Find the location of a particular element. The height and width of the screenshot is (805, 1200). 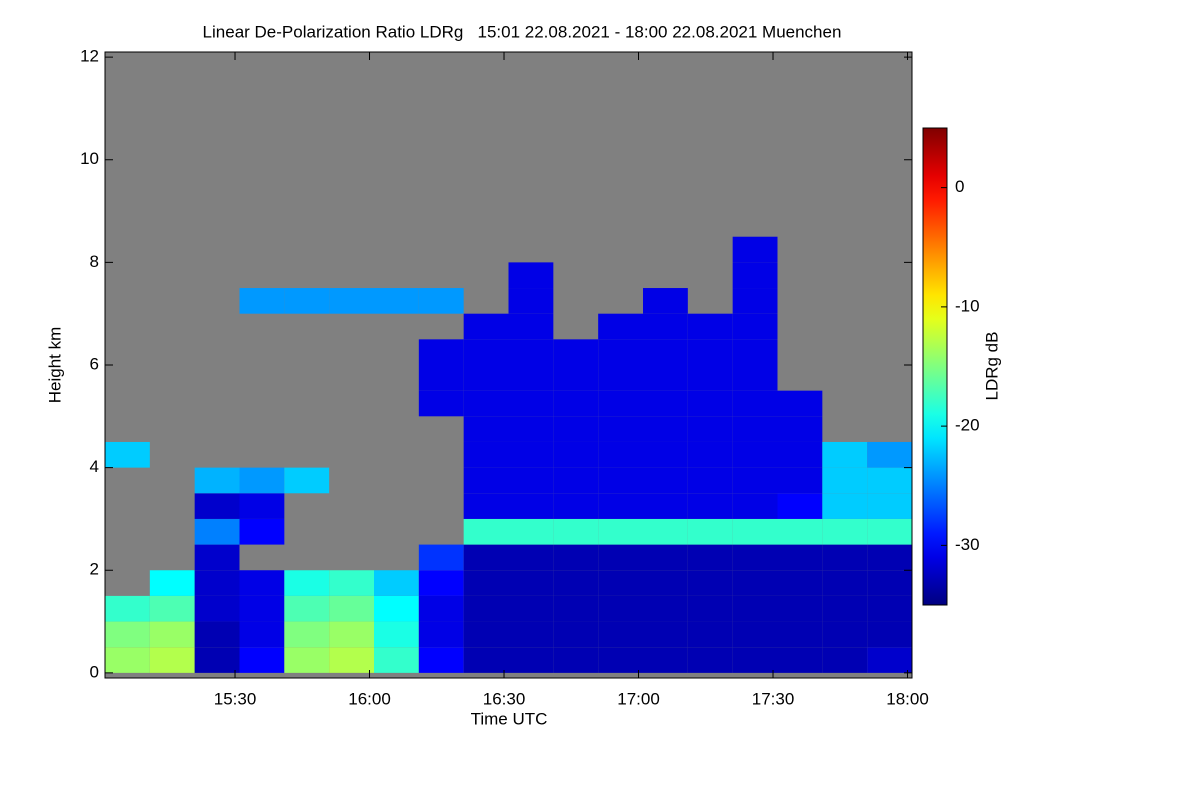

x-tick-label: 16:00 is located at coordinates (369, 698).